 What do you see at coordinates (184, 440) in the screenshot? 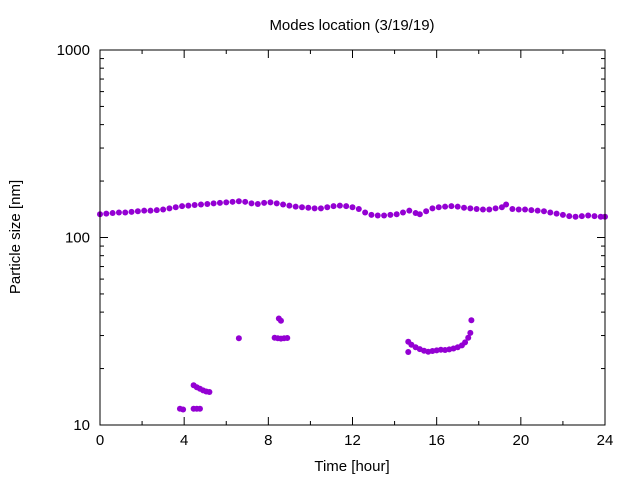
I see `x-tick-label: 4` at bounding box center [184, 440].